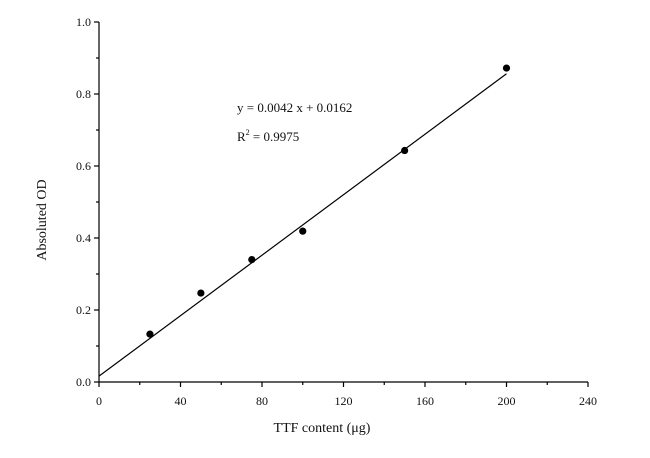 The height and width of the screenshot is (458, 650). What do you see at coordinates (322, 428) in the screenshot?
I see `x-axis-label: TTF content (μg)` at bounding box center [322, 428].